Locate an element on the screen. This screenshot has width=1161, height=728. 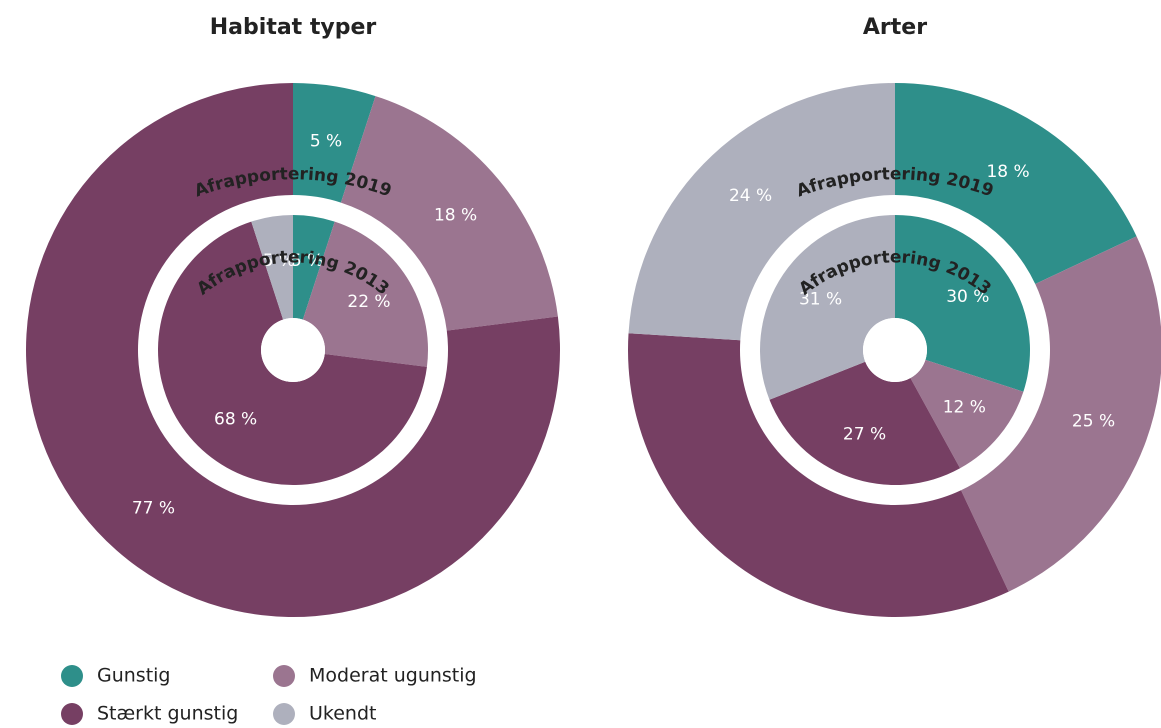
value-label: 77 % is located at coordinates (153, 508).